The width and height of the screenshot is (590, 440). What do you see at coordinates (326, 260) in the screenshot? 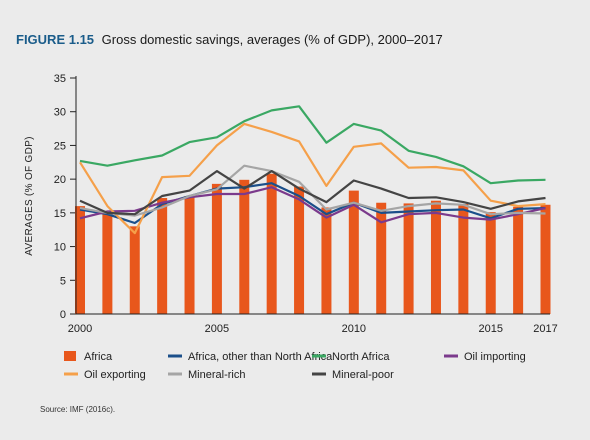
I see `bar-2009` at bounding box center [326, 260].